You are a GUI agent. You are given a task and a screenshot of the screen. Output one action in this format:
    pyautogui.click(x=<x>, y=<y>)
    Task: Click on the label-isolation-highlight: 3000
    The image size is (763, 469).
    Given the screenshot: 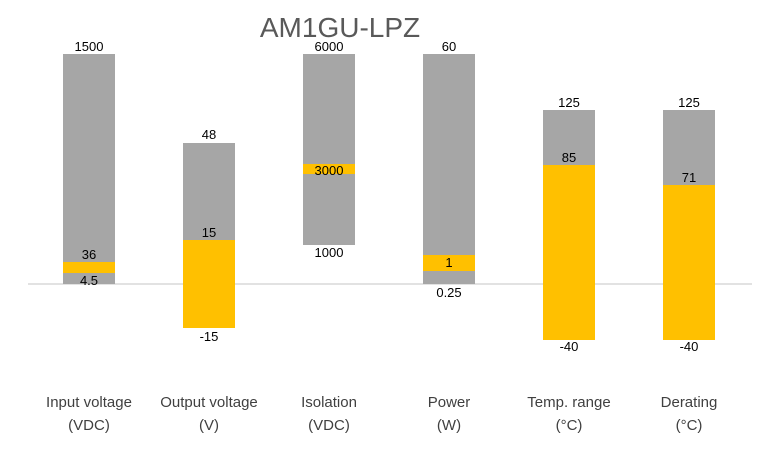 What is the action you would take?
    pyautogui.click(x=329, y=170)
    